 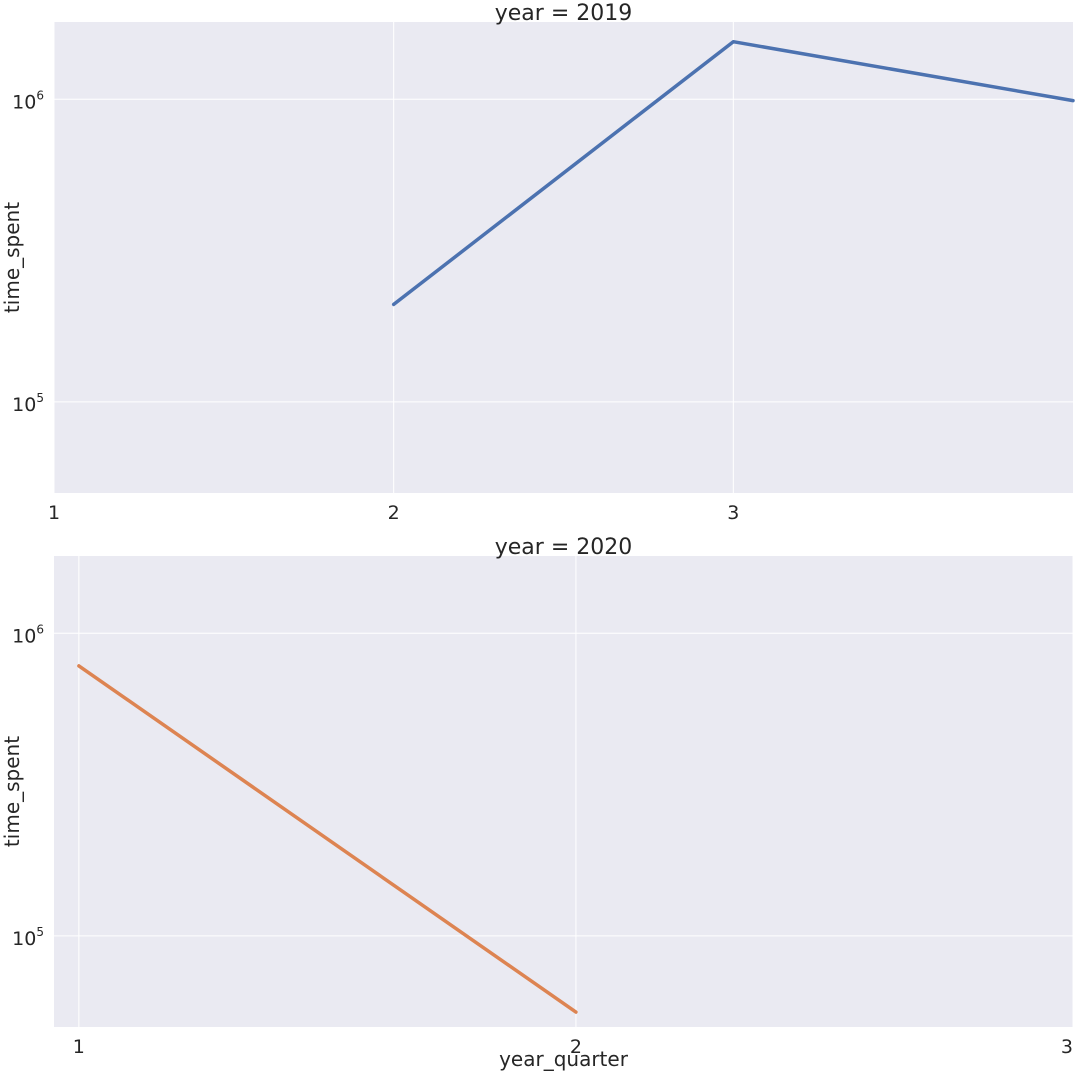 I want to click on facet-title: year = 2019, so click(x=564, y=13).